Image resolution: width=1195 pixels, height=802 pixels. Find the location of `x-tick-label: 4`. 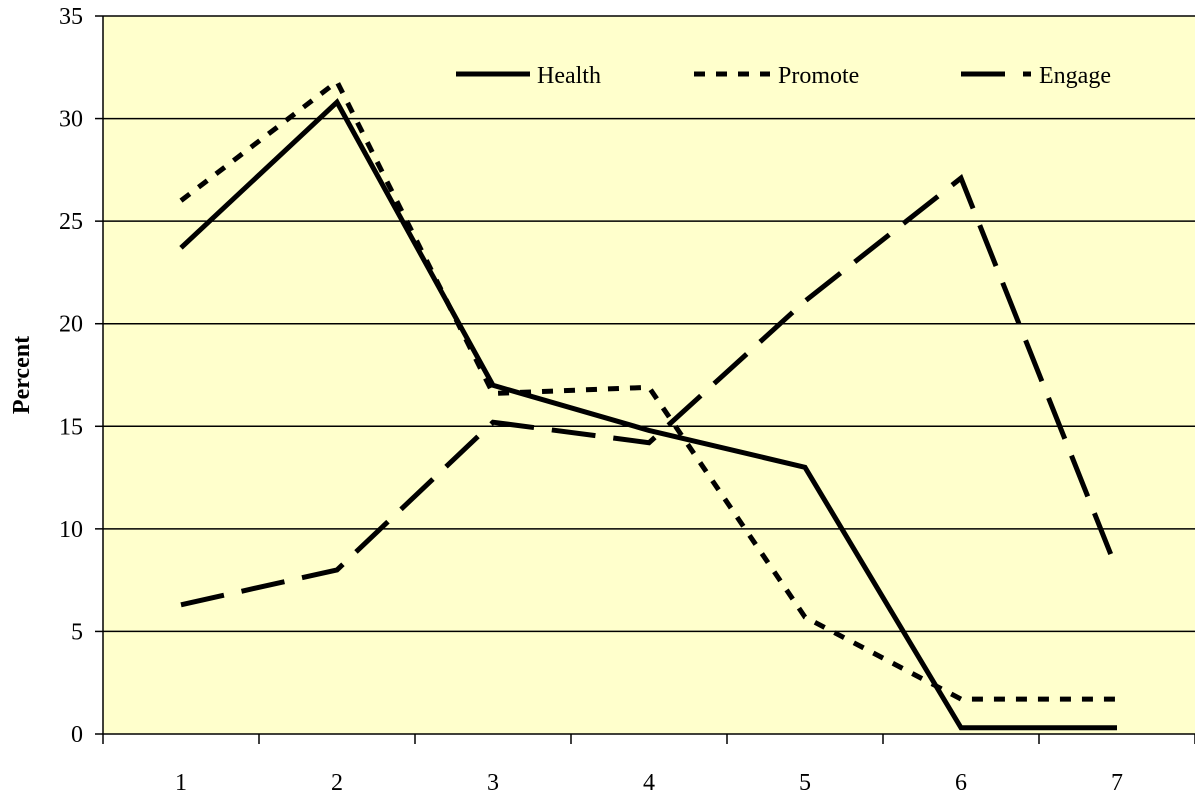

x-tick-label: 4 is located at coordinates (649, 783).